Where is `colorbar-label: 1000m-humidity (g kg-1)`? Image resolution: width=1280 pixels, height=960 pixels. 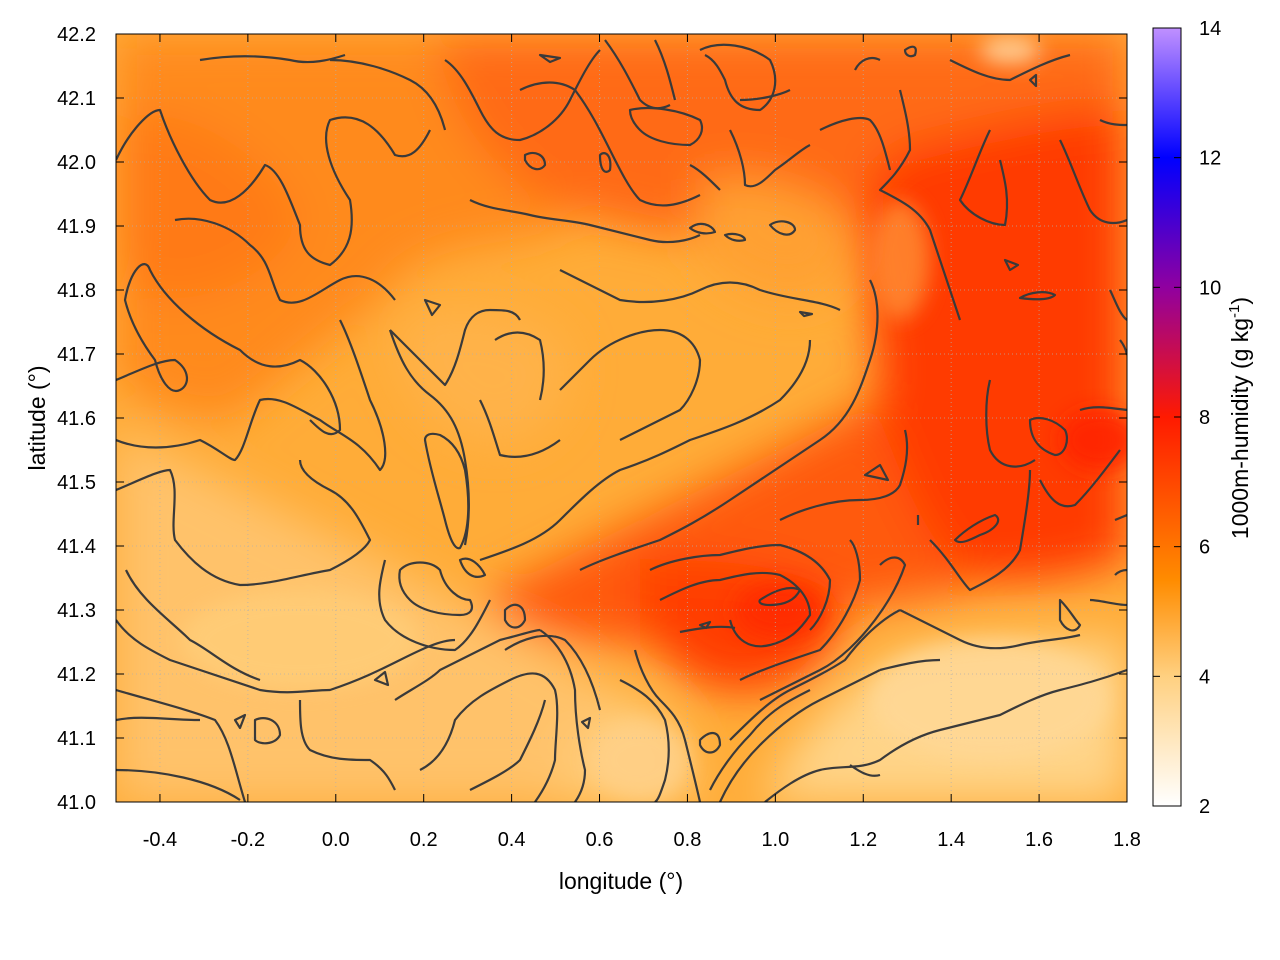 colorbar-label: 1000m-humidity (g kg-1) is located at coordinates (1239, 418).